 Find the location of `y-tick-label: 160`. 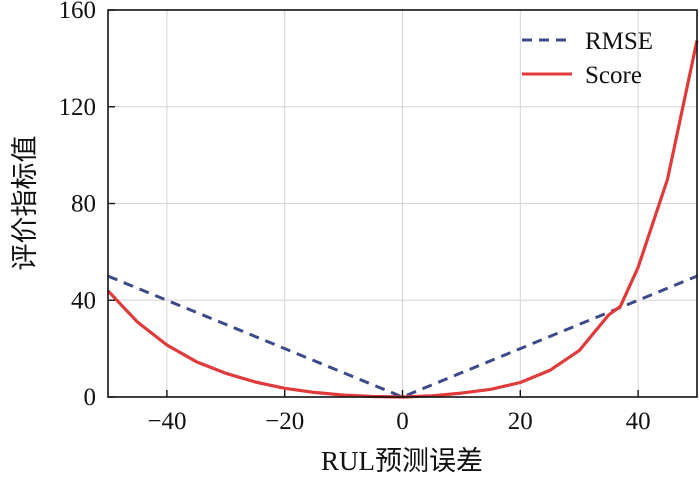

y-tick-label: 160 is located at coordinates (78, 12).